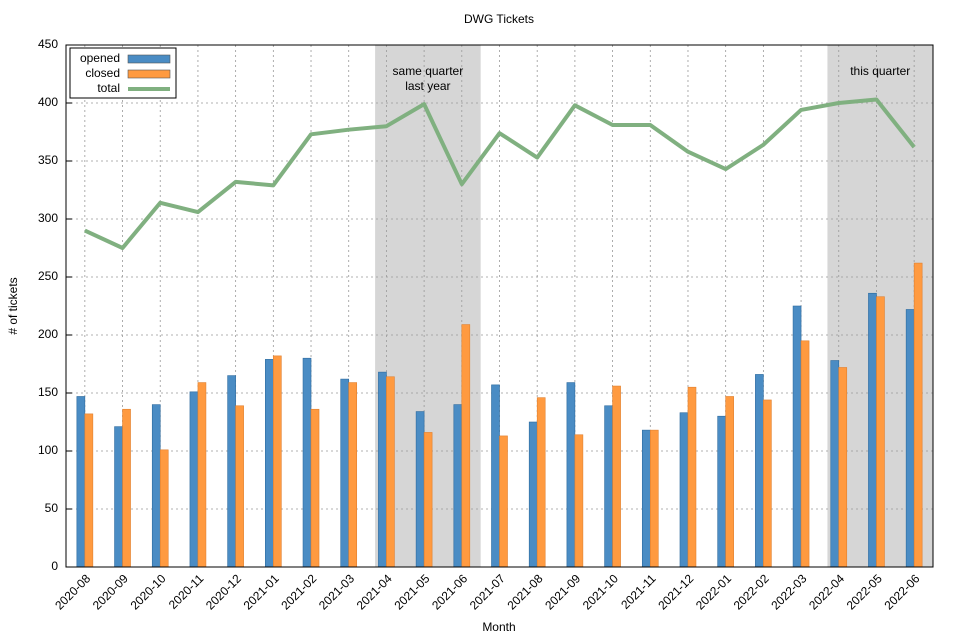 This screenshot has width=960, height=640. What do you see at coordinates (298, 591) in the screenshot?
I see `x-tick-label: 2021-02` at bounding box center [298, 591].